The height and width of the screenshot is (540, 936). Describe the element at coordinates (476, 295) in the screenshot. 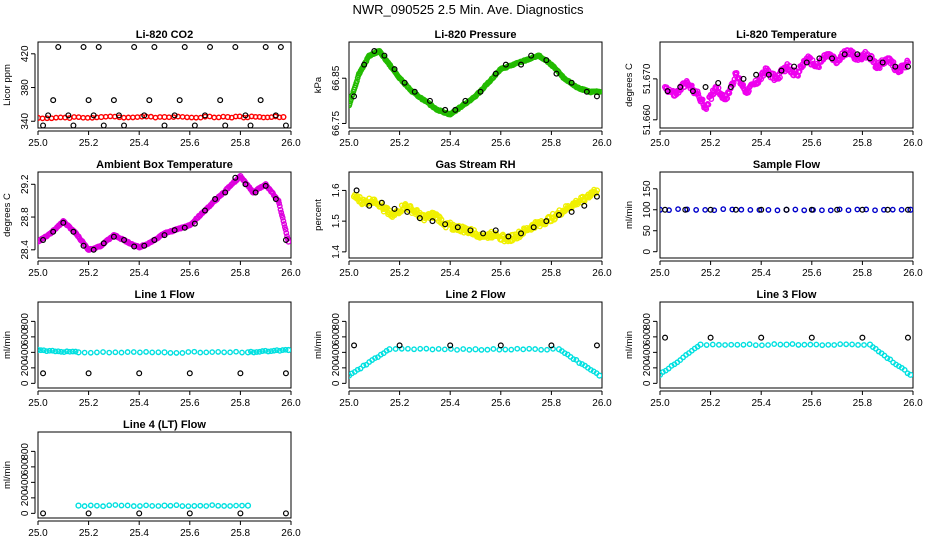

I see `panel-title: Line 2 Flow` at that location.